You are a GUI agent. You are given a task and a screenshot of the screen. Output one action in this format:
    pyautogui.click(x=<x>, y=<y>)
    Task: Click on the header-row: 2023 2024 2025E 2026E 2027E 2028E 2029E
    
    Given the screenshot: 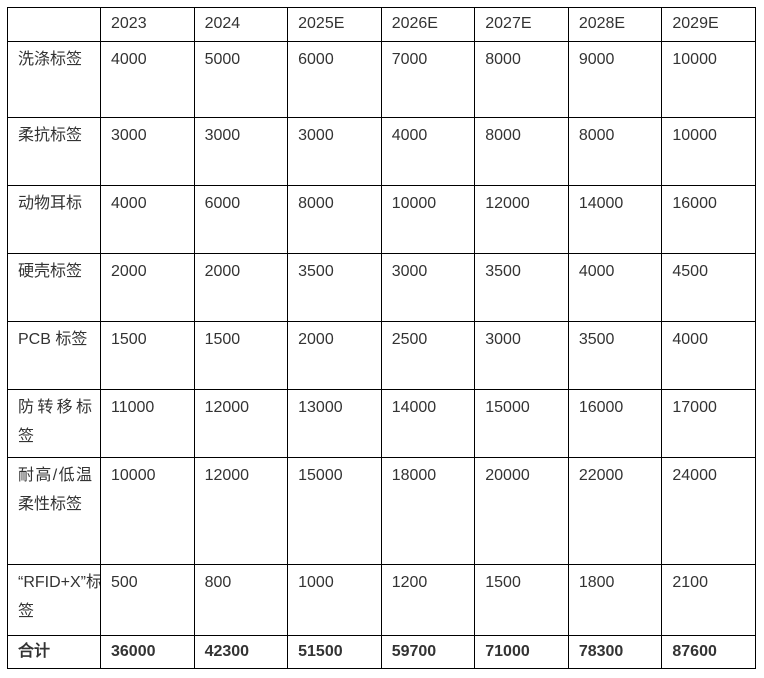 What is the action you would take?
    pyautogui.click(x=381, y=24)
    